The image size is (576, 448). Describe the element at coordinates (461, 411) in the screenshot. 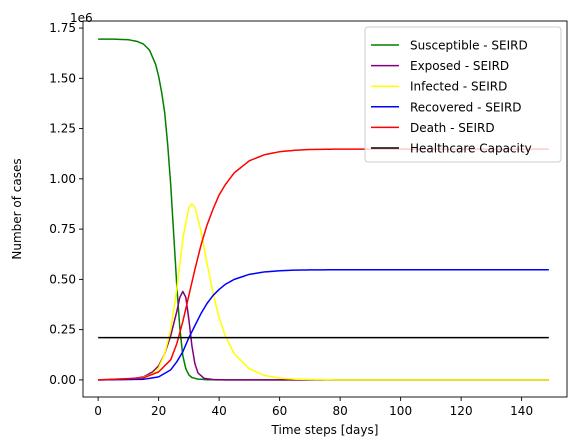

I see `x-tick-label: 120` at that location.